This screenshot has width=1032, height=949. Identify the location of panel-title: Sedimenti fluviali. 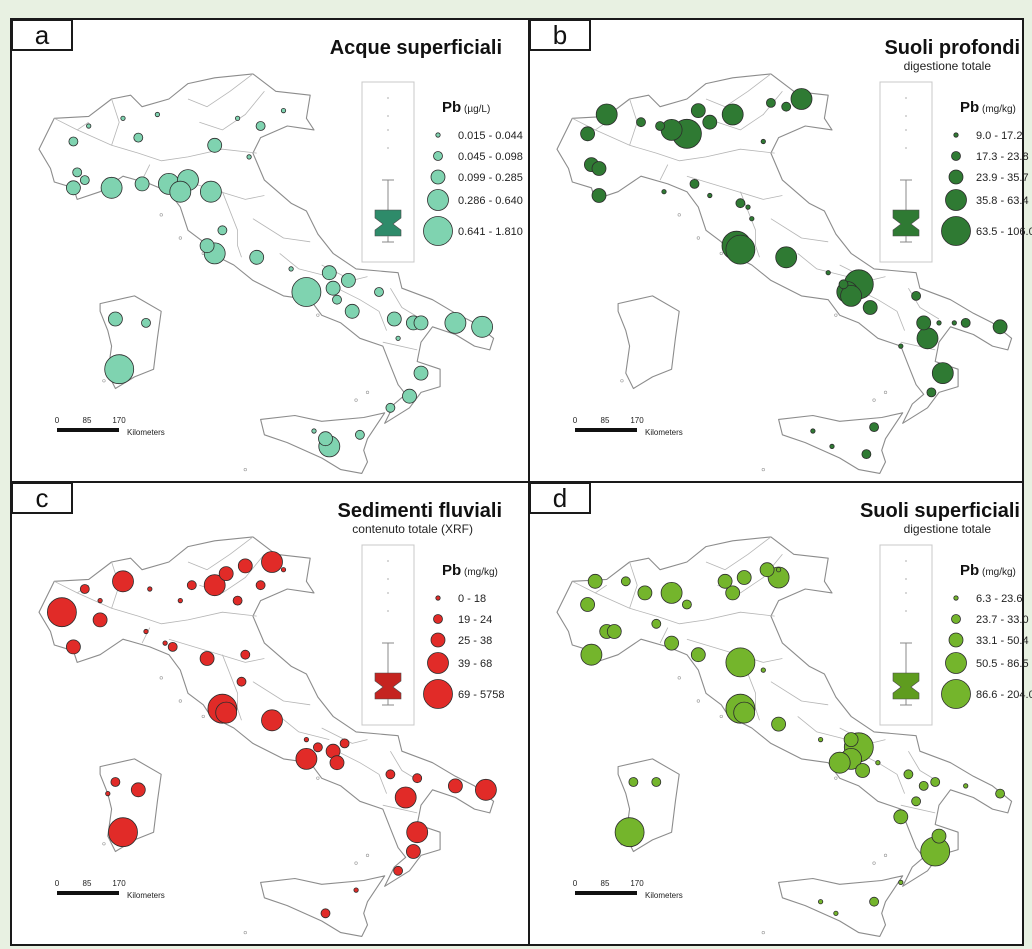
(420, 511).